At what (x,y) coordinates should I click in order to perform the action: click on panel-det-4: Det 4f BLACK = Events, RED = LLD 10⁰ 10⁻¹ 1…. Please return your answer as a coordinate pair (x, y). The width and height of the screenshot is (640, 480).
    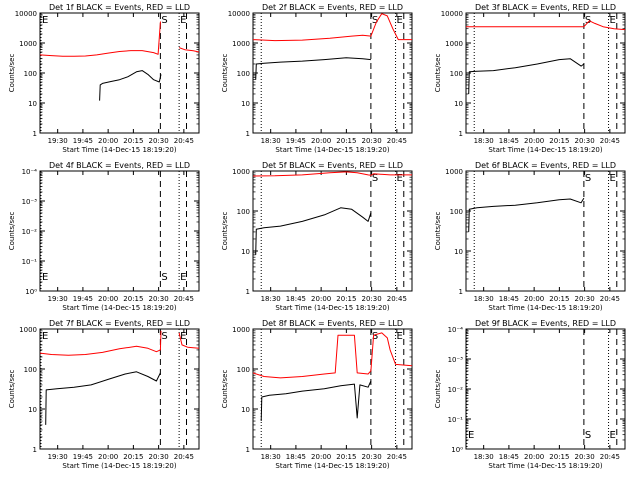
    Looking at the image, I should click on (104, 236).